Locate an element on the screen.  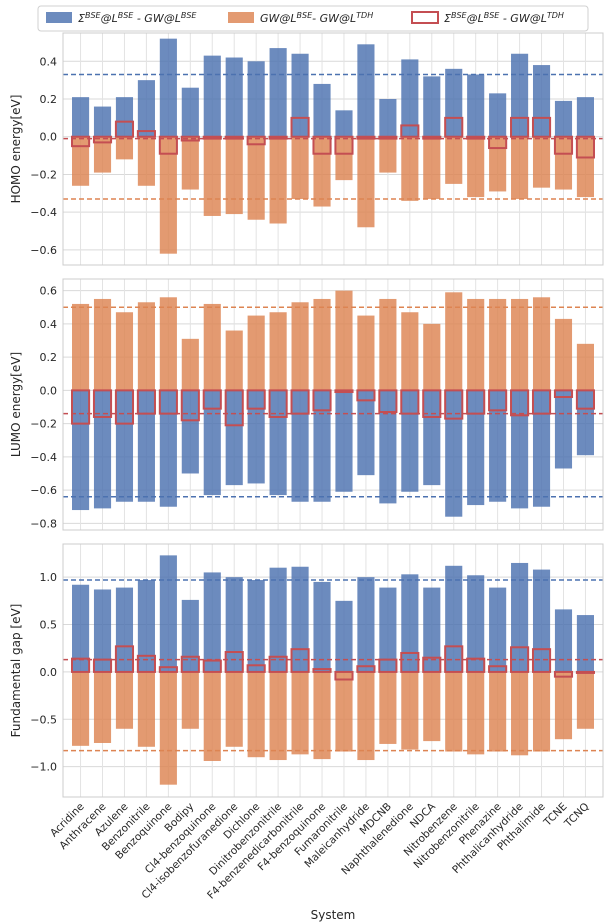
y-tick-label: −0.5 is located at coordinates (43, 719).